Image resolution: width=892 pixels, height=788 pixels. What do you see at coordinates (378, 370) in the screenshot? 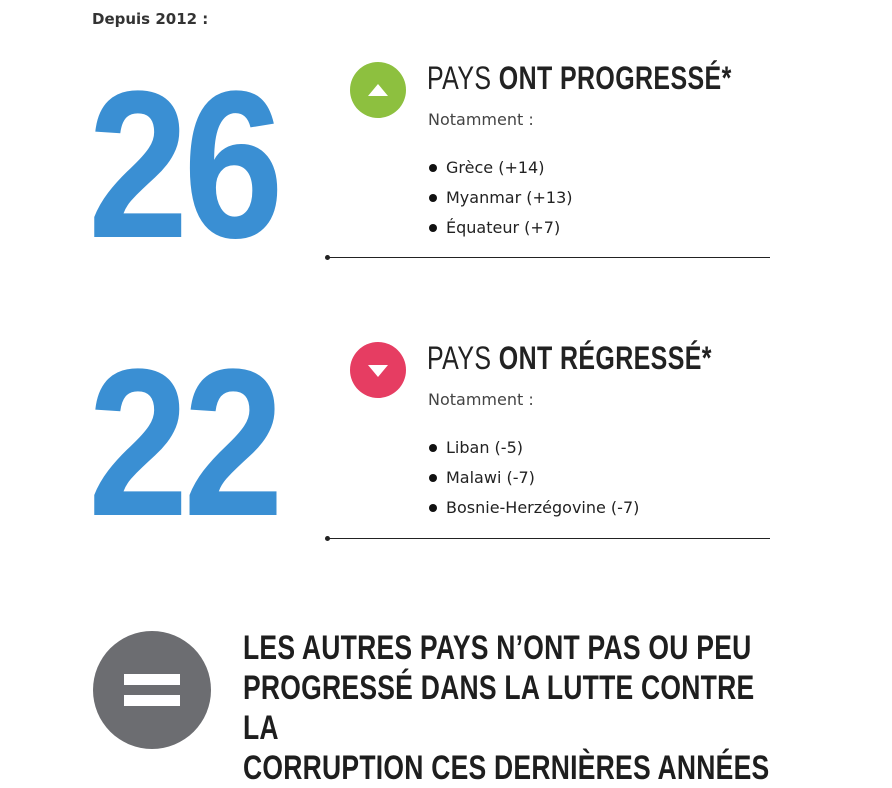
I see `triangle-down-icon` at bounding box center [378, 370].